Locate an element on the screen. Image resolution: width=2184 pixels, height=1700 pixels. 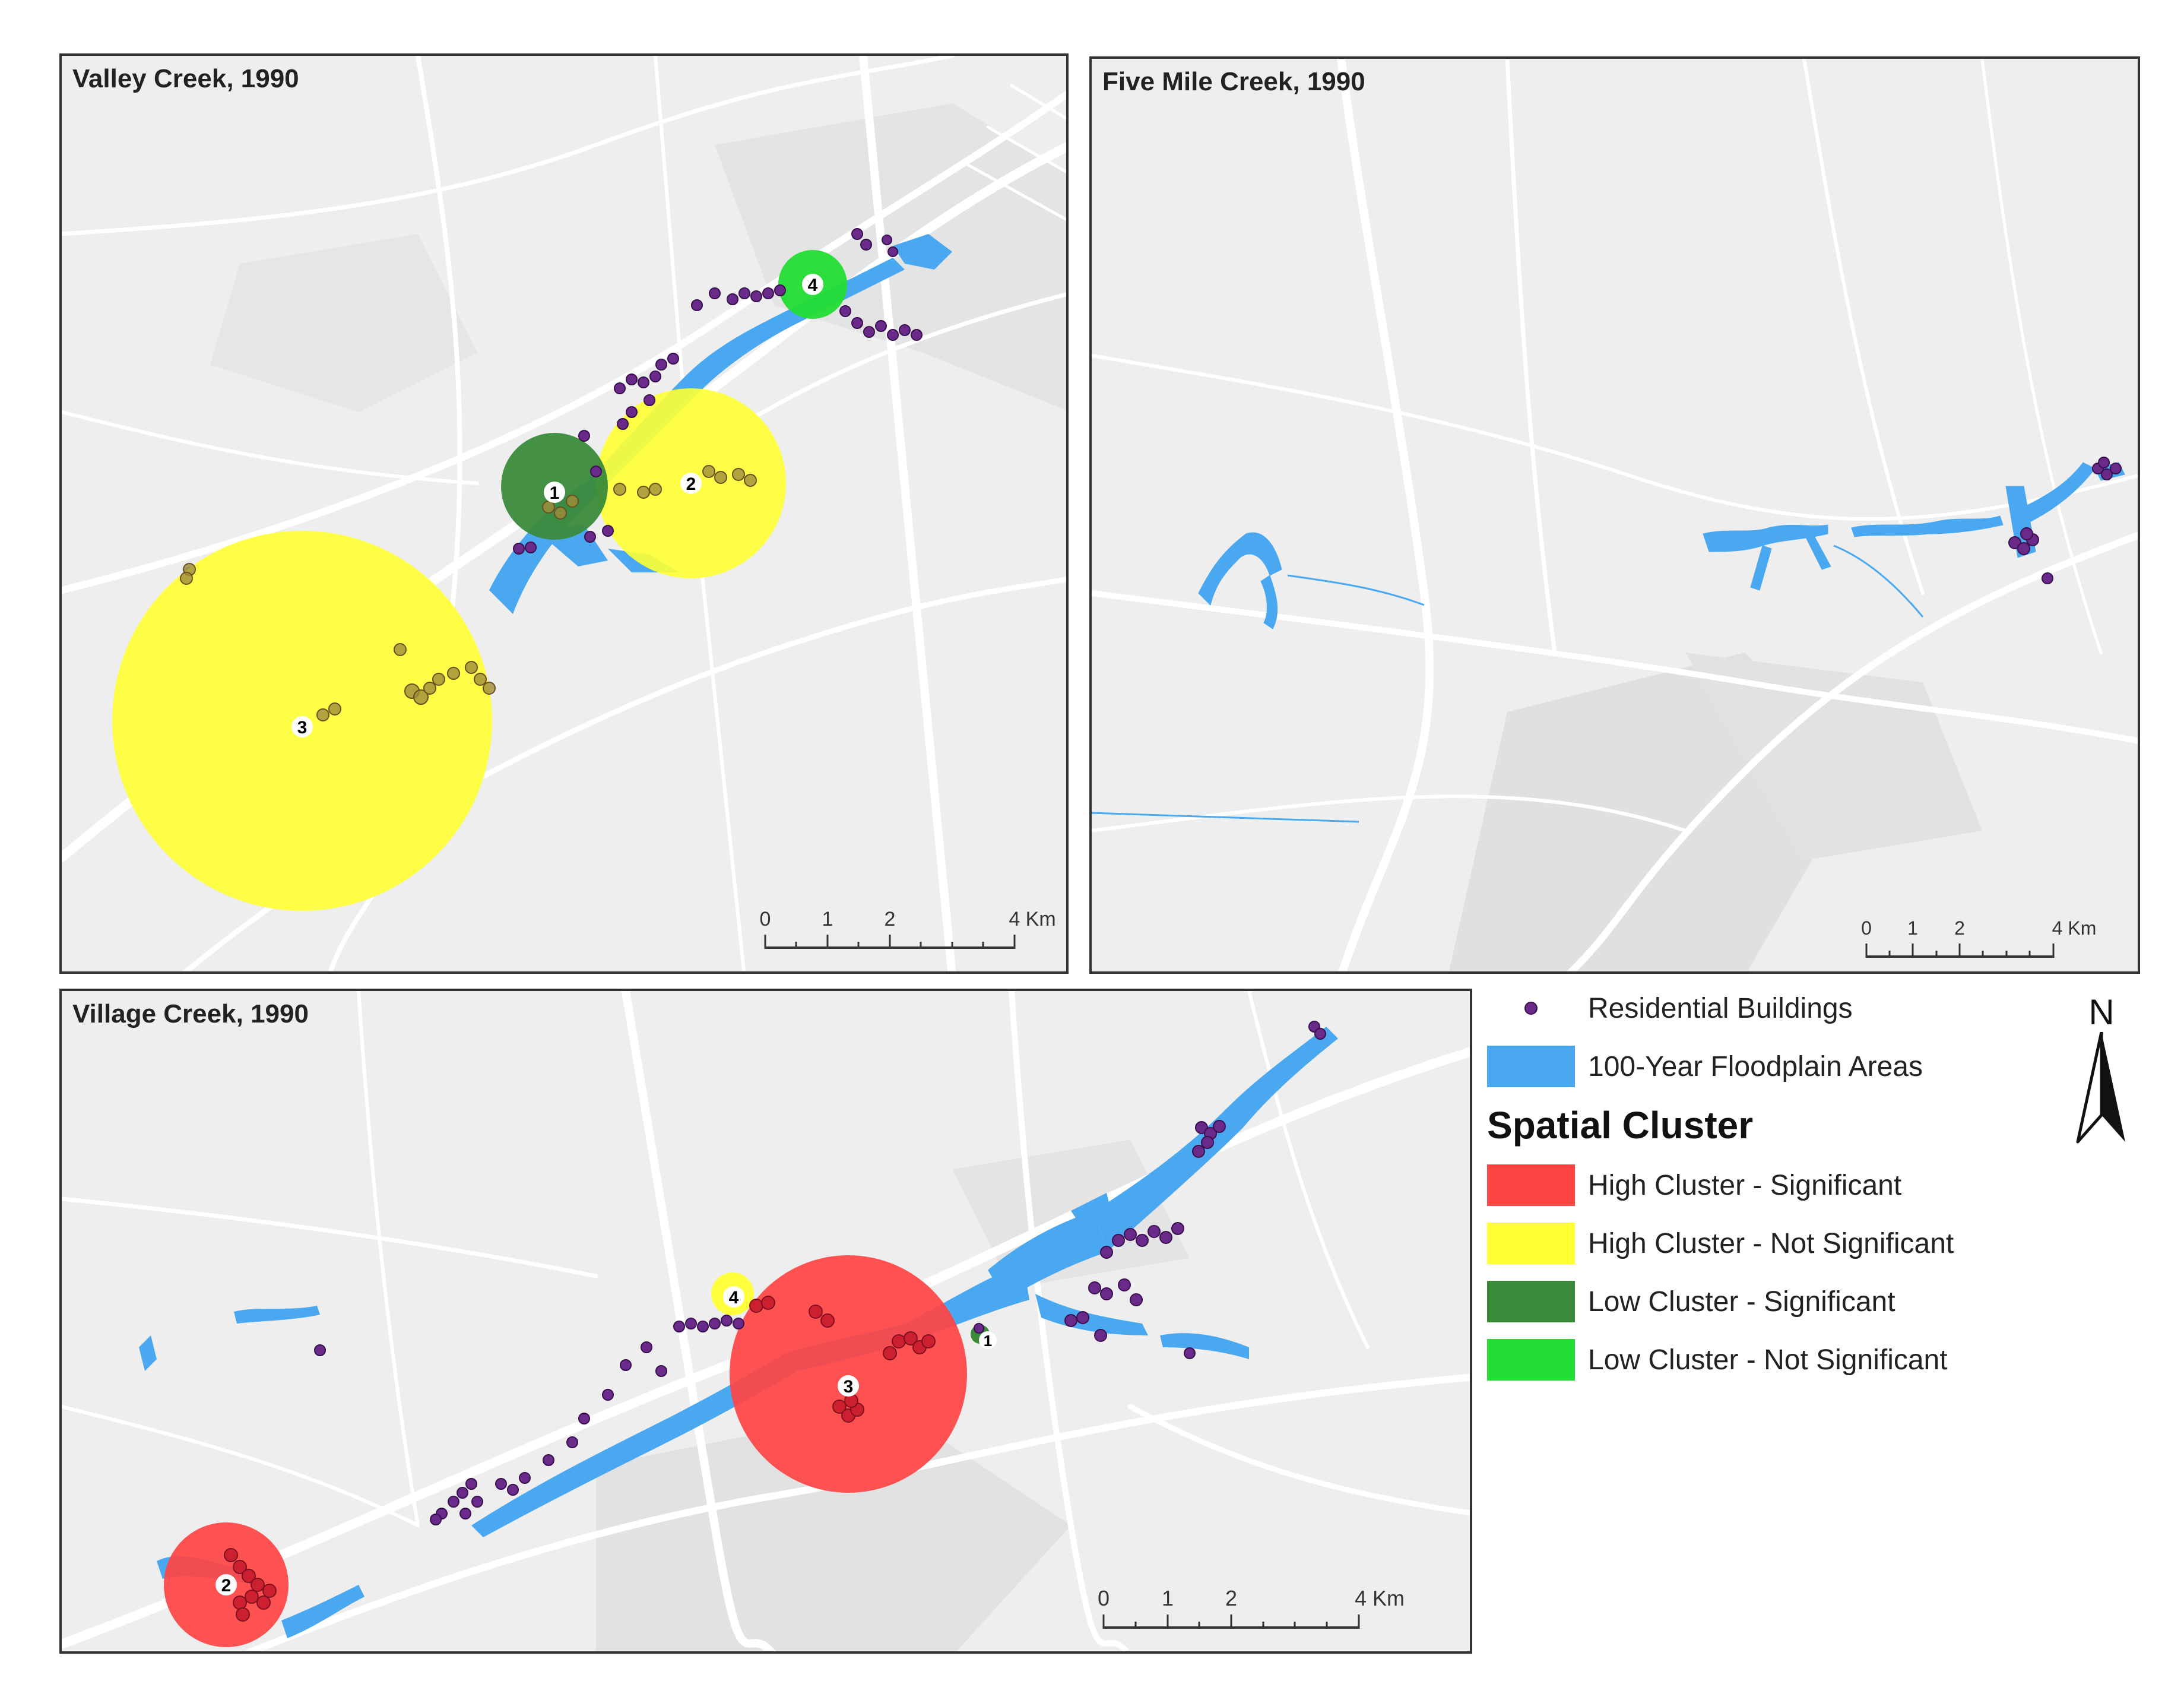
scale-bar-valley: 0 1 2 4 Km is located at coordinates (908, 928).